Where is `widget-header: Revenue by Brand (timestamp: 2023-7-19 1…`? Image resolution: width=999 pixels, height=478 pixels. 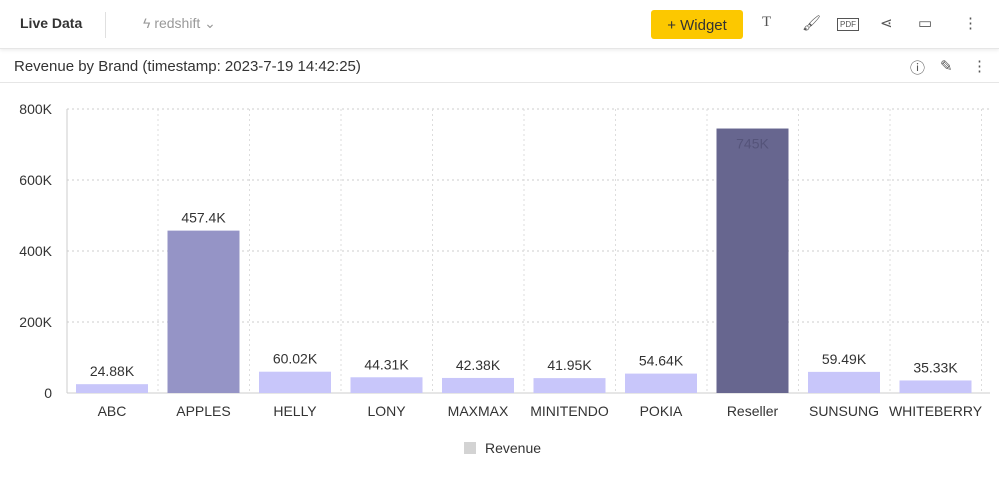 widget-header: Revenue by Brand (timestamp: 2023-7-19 1… is located at coordinates (499, 67).